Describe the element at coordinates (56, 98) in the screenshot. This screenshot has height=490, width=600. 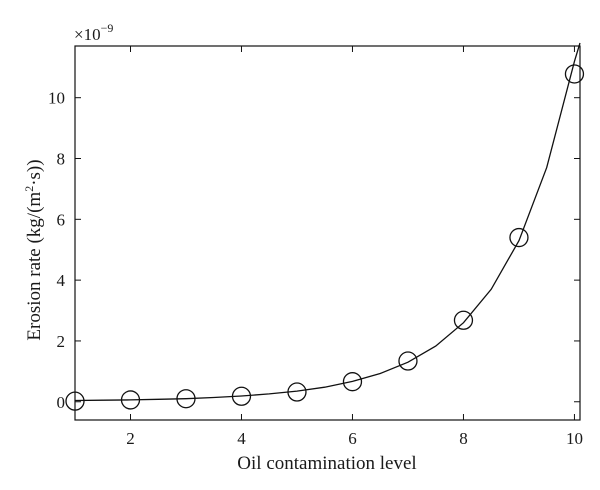
I see `y-tick-label: 10` at that location.